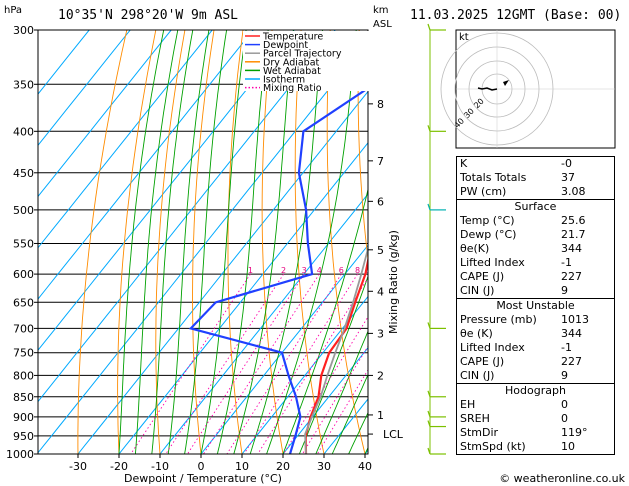 Image resolution: width=629 pixels, height=486 pixels. I want to click on pressure-tick: 450, so click(23, 173).